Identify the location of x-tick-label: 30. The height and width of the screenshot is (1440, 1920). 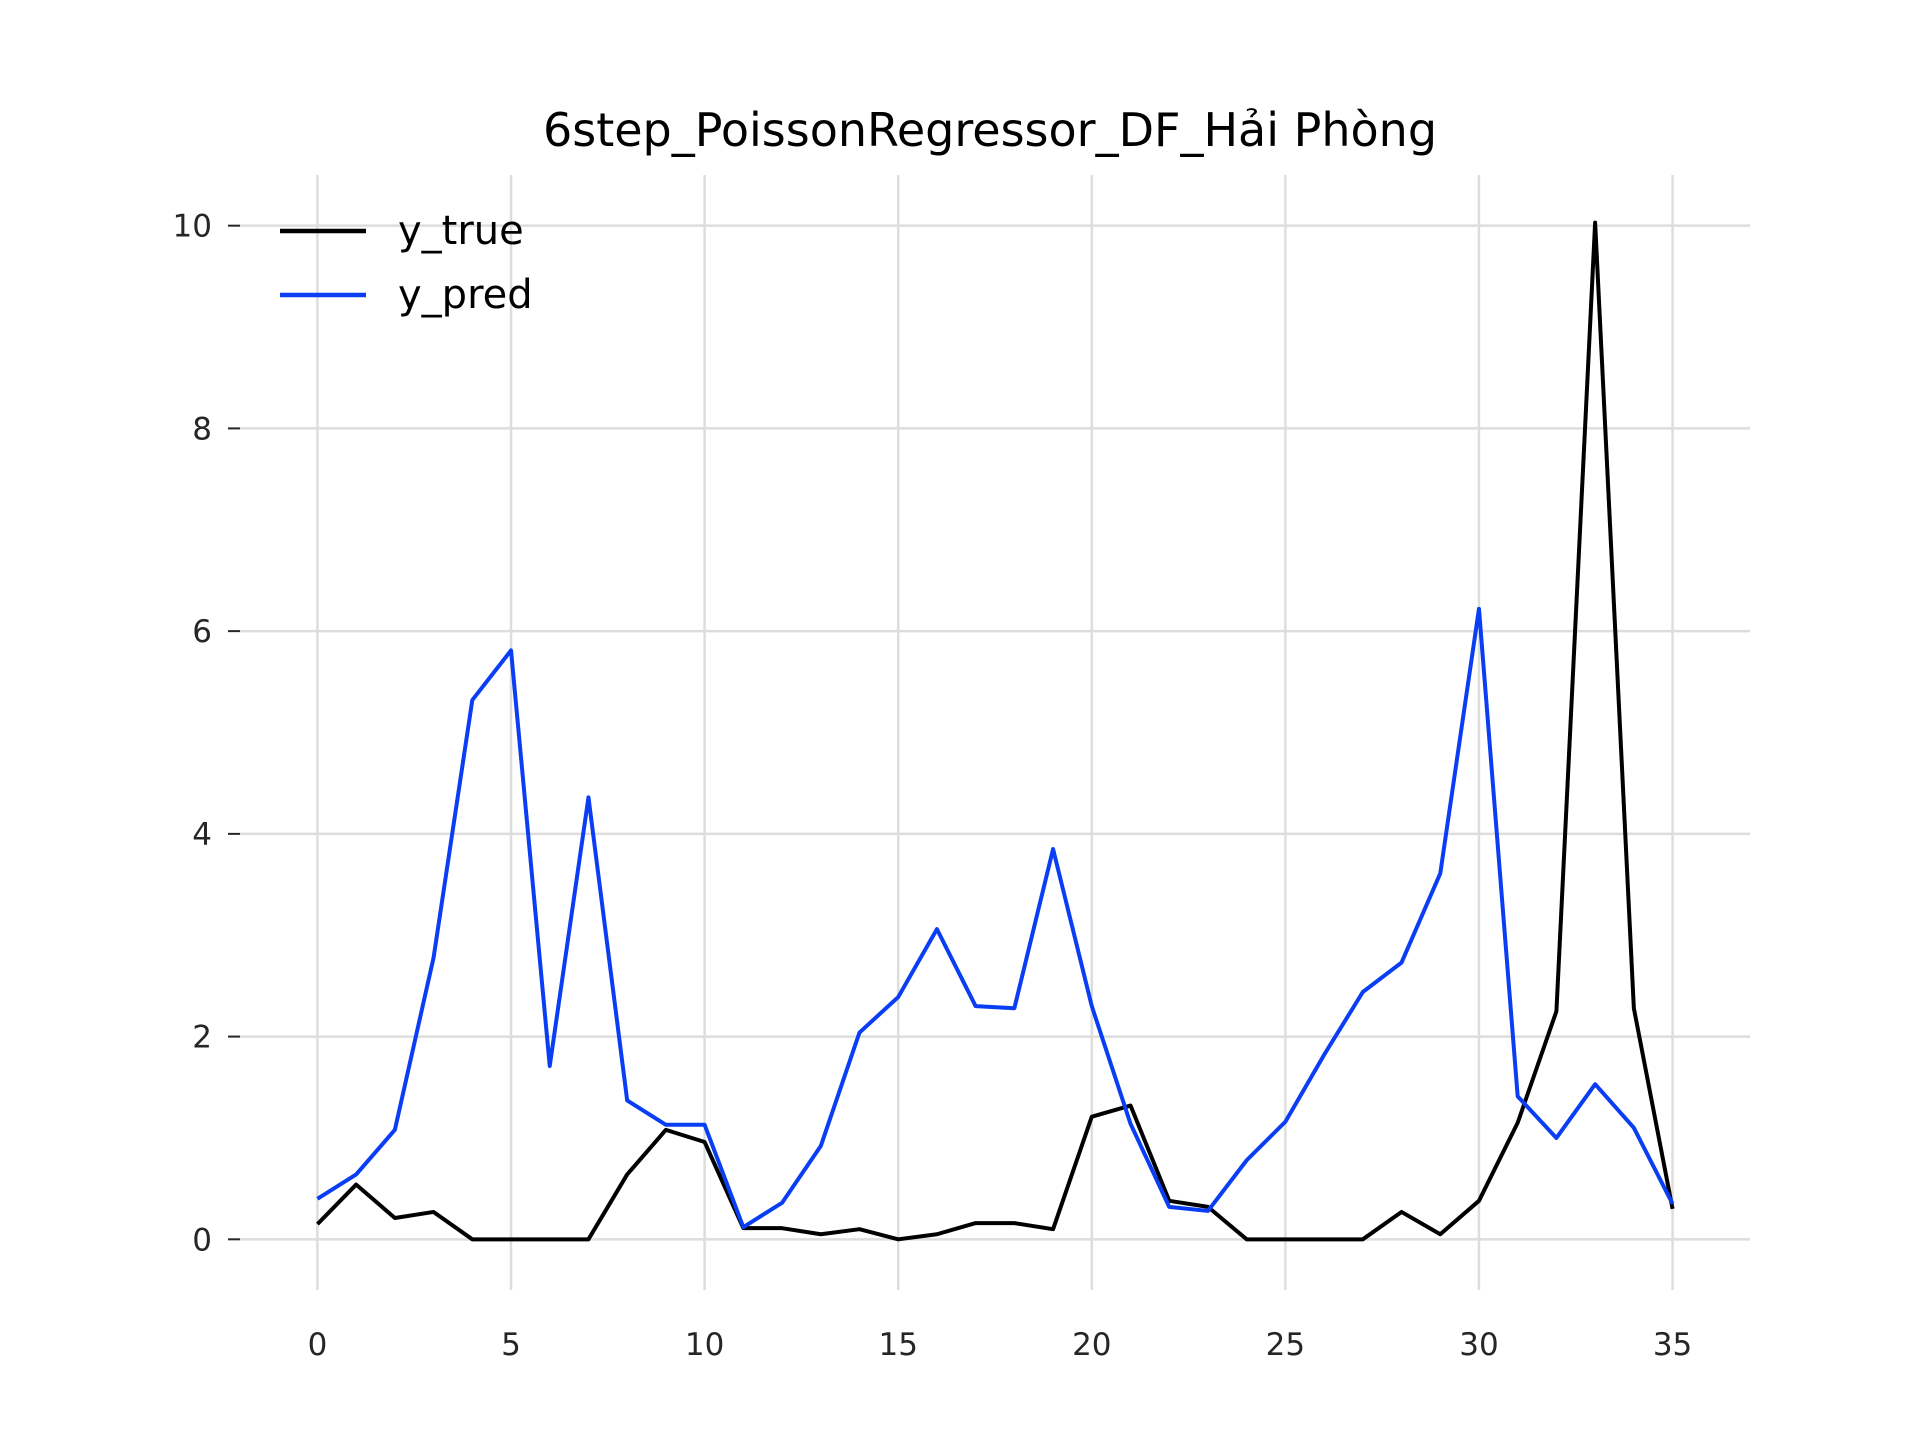
(1478, 1345).